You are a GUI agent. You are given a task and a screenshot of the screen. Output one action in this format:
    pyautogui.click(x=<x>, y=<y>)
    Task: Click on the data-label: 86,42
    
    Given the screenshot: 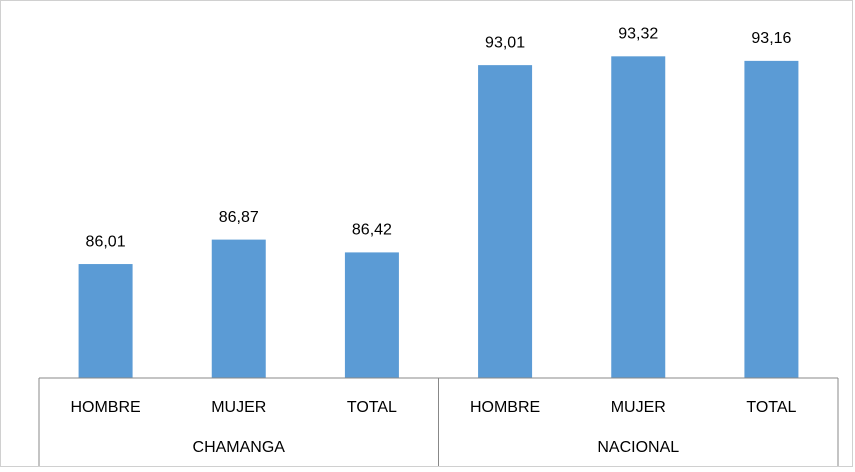 What is the action you would take?
    pyautogui.click(x=372, y=230)
    